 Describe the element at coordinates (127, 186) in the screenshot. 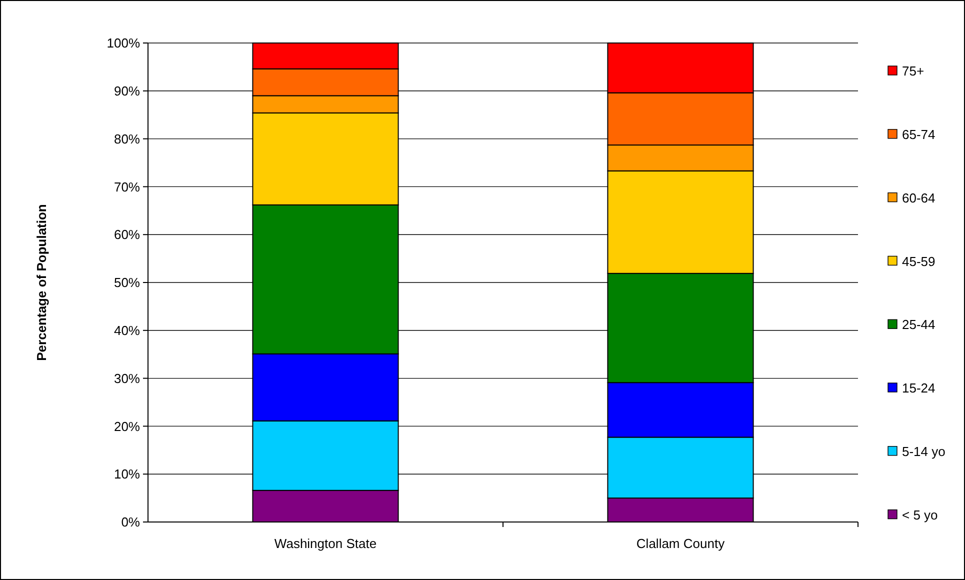

I see `y-tick-label: 70%` at that location.